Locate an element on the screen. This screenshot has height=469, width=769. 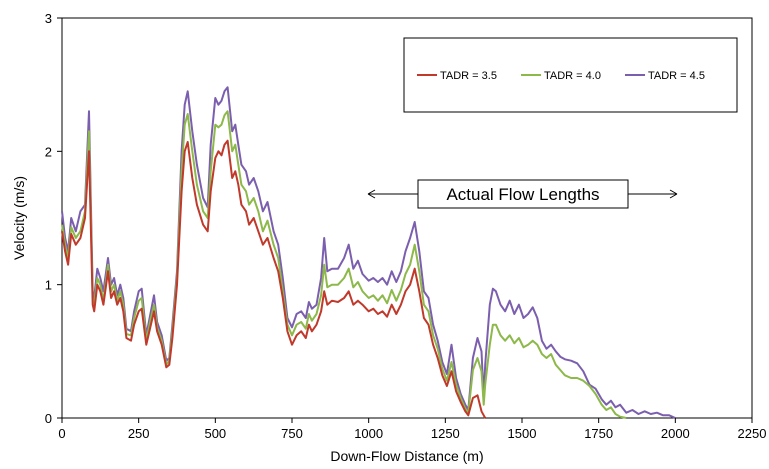
annotation-arrow-right-head is located at coordinates (673, 194).